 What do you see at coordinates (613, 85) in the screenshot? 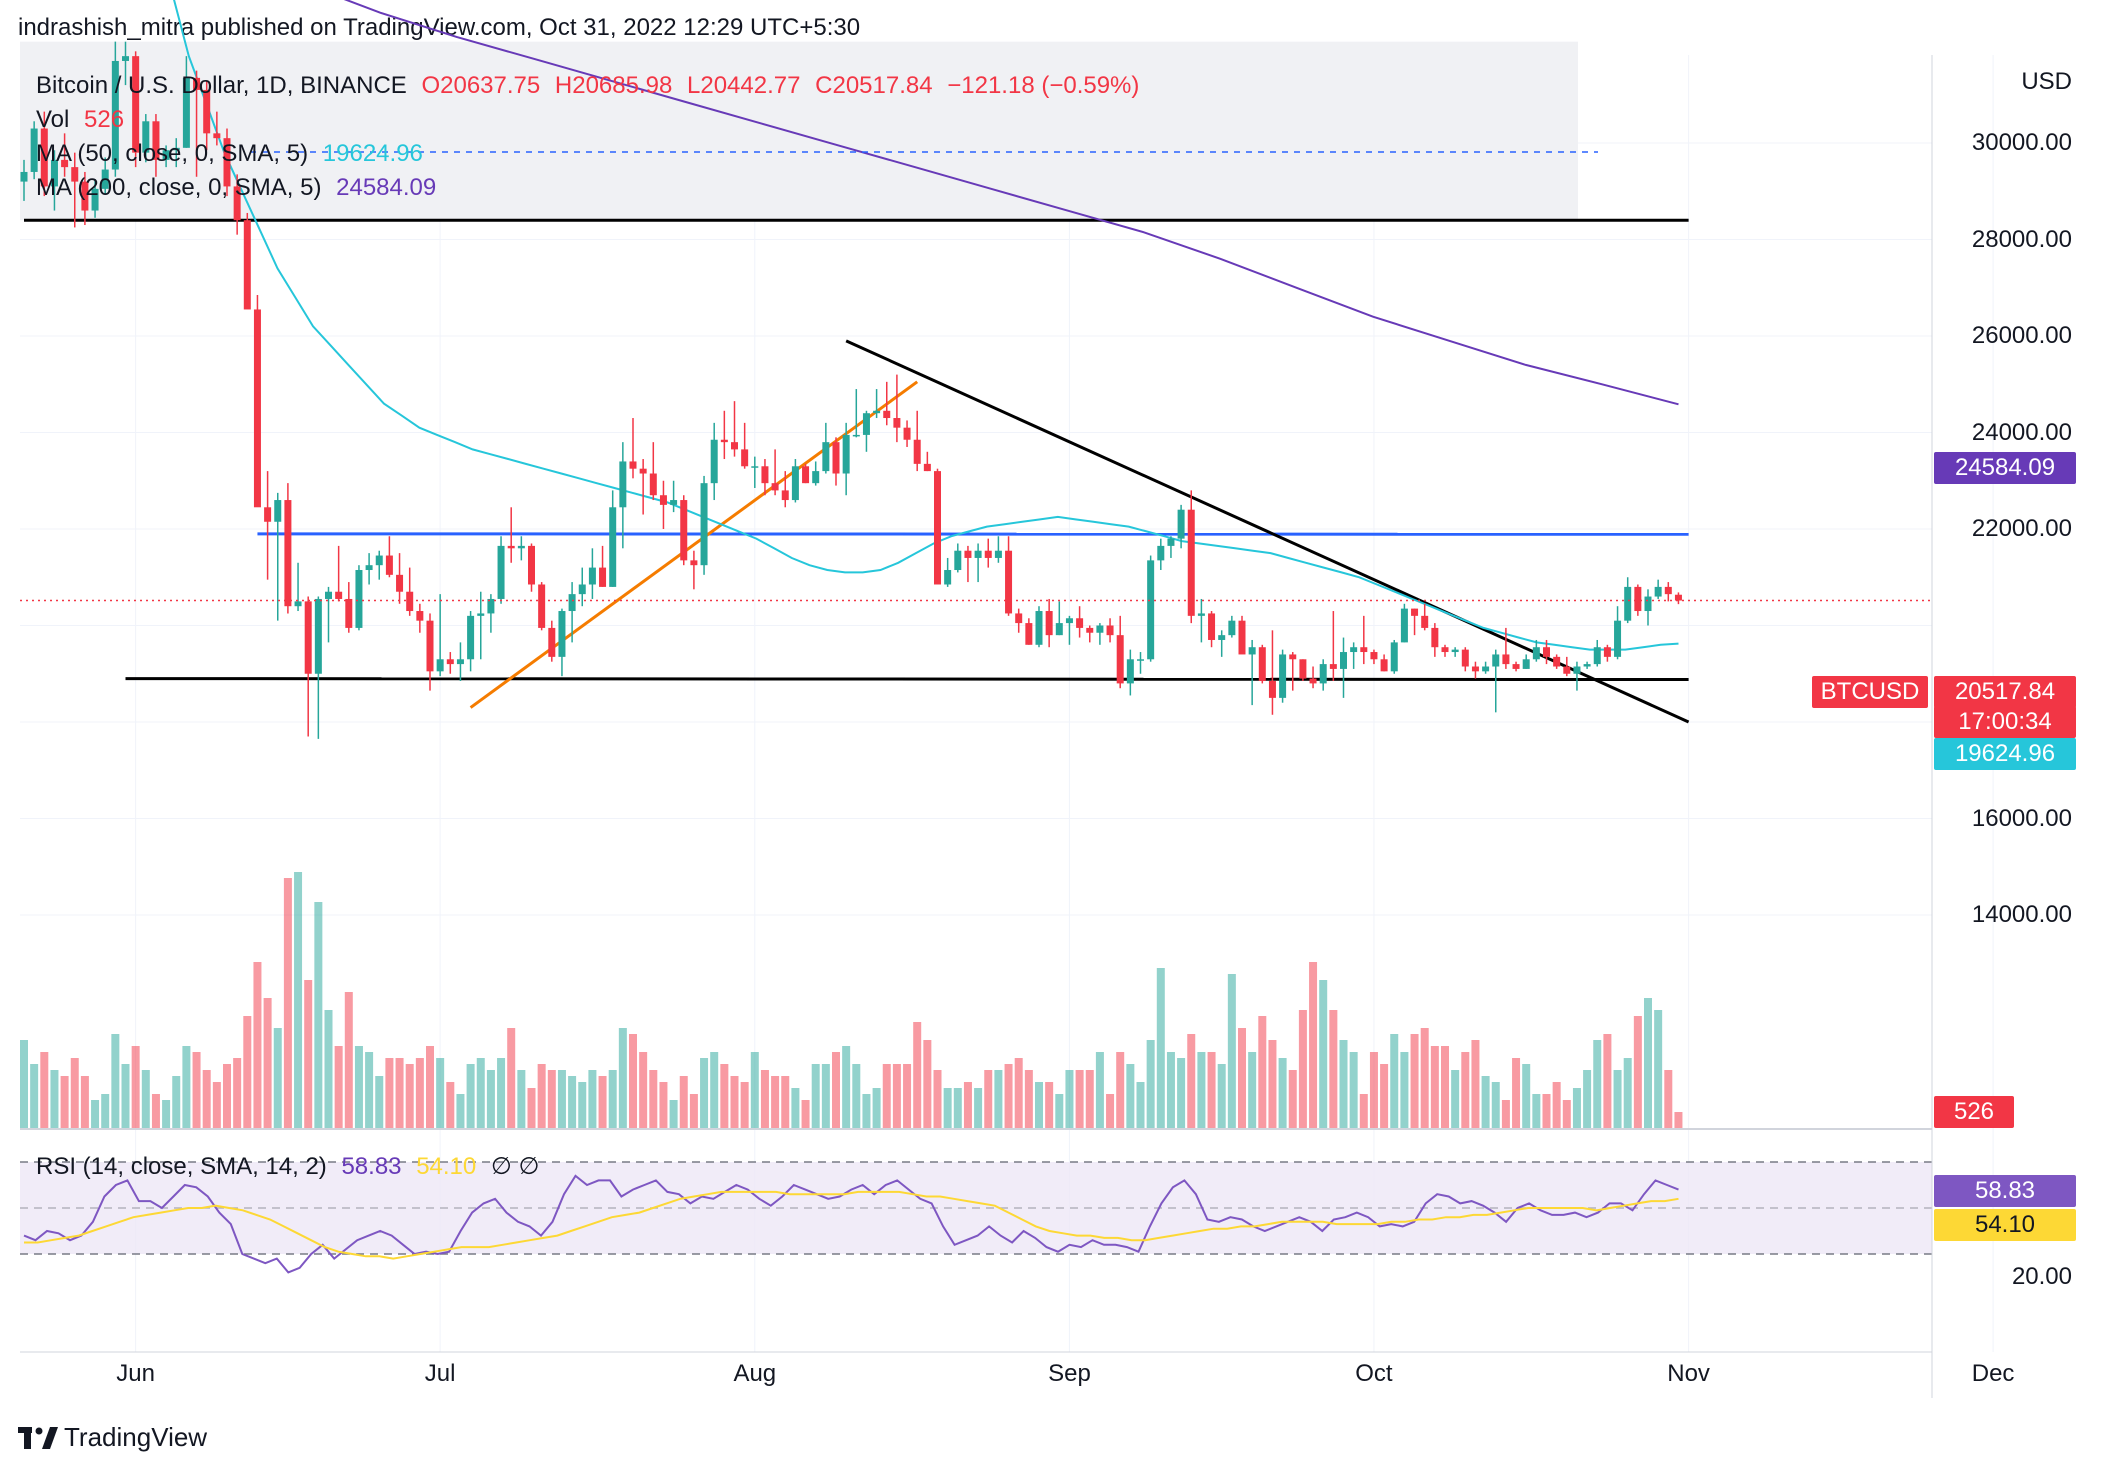
I see `legend-high: H20685.98` at bounding box center [613, 85].